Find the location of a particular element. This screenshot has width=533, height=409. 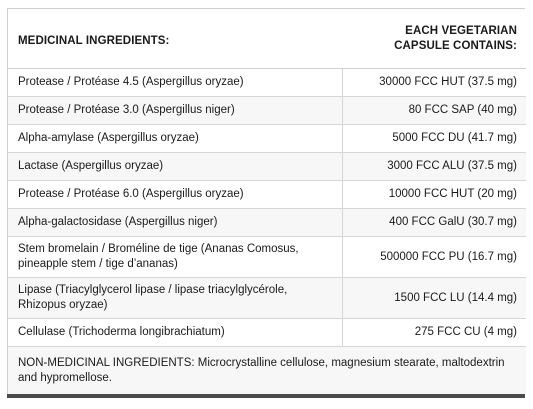

ingredient-name: Cellulase (Trichoderma longibrachiatum) is located at coordinates (175, 332).